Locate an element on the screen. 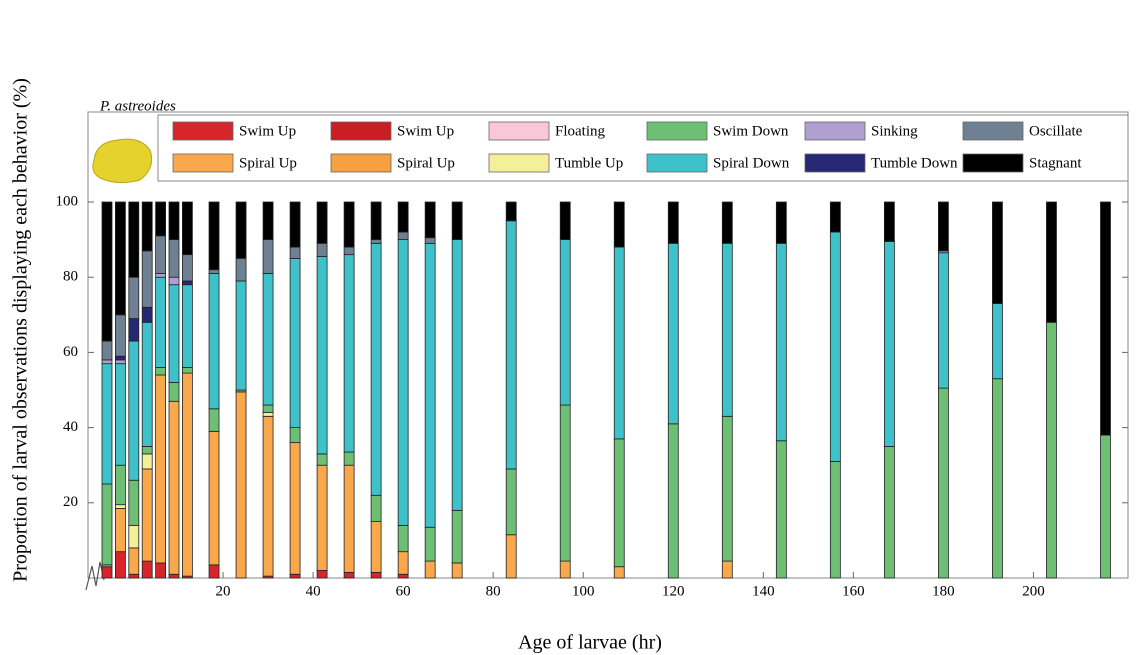 This screenshot has width=1140, height=655. legend-label: Stagnant is located at coordinates (1055, 163).